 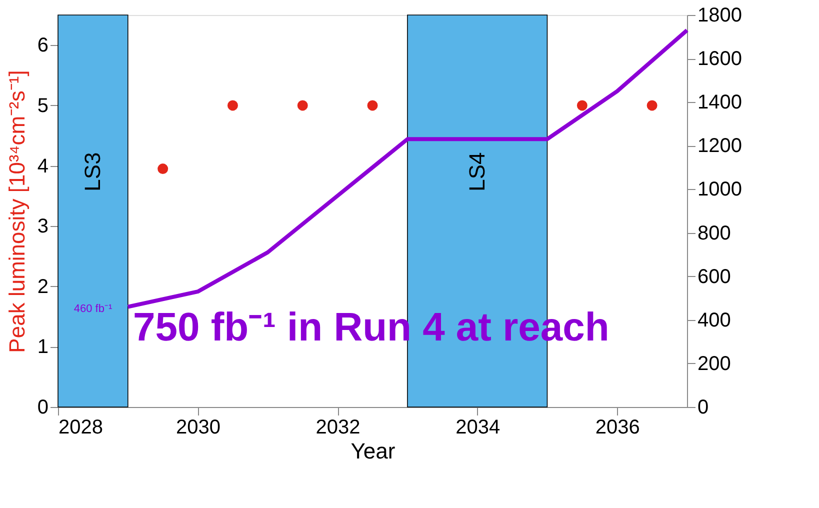 I want to click on band-label: LS3, so click(x=92, y=172).